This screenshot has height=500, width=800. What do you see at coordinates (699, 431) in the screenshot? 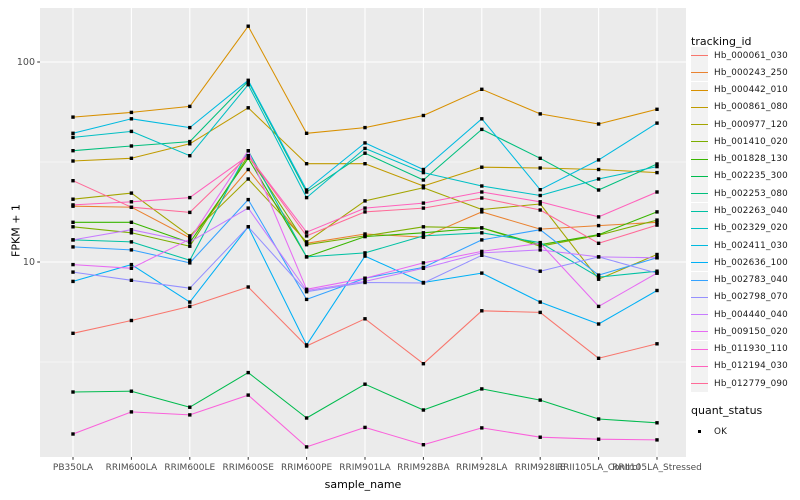
I see `legend-key-point` at bounding box center [699, 431].